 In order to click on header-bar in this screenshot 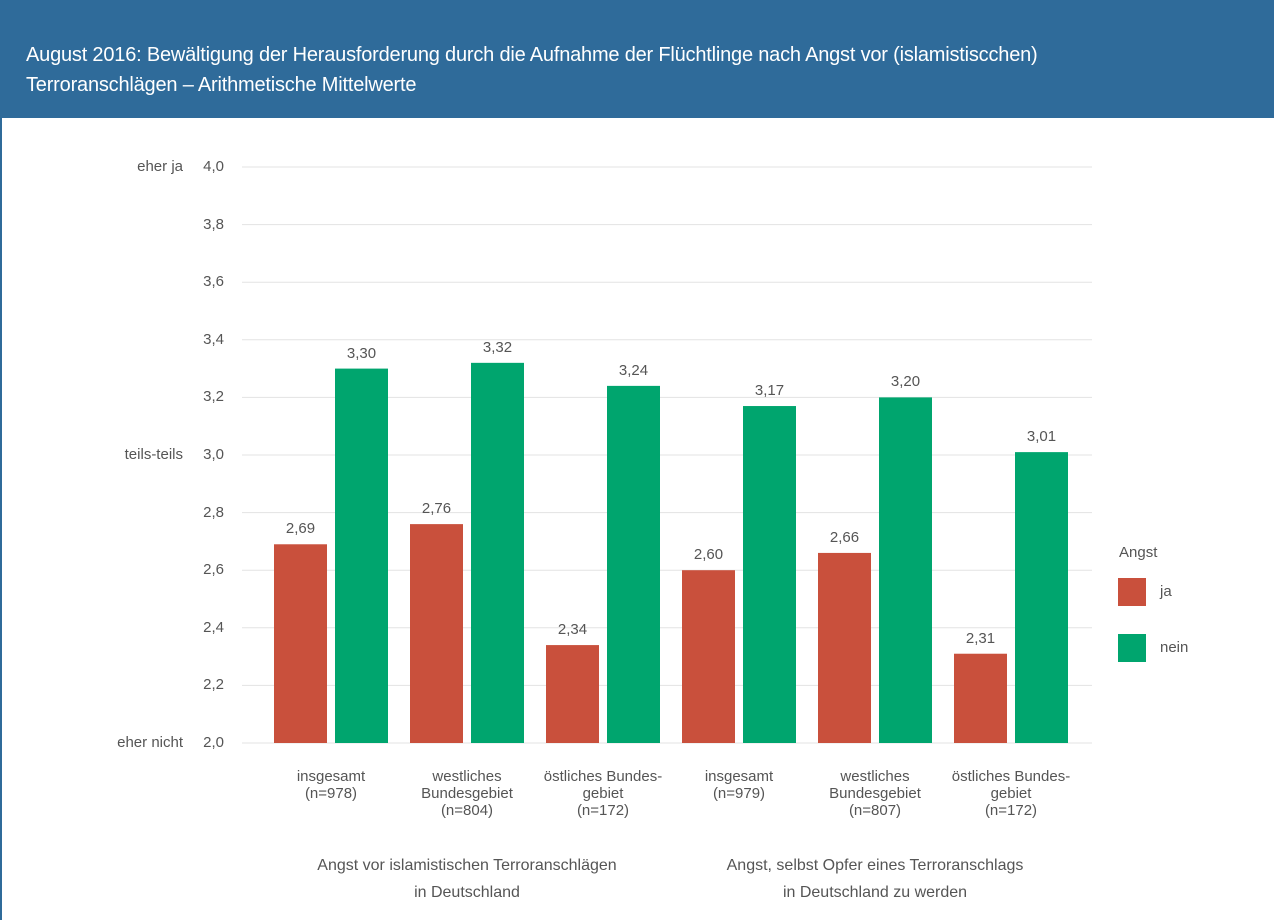, I will do `click(638, 59)`.